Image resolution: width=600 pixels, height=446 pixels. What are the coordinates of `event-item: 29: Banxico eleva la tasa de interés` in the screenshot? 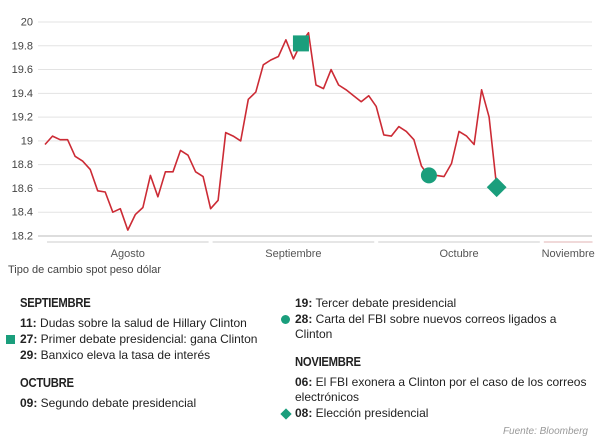 It's located at (152, 355).